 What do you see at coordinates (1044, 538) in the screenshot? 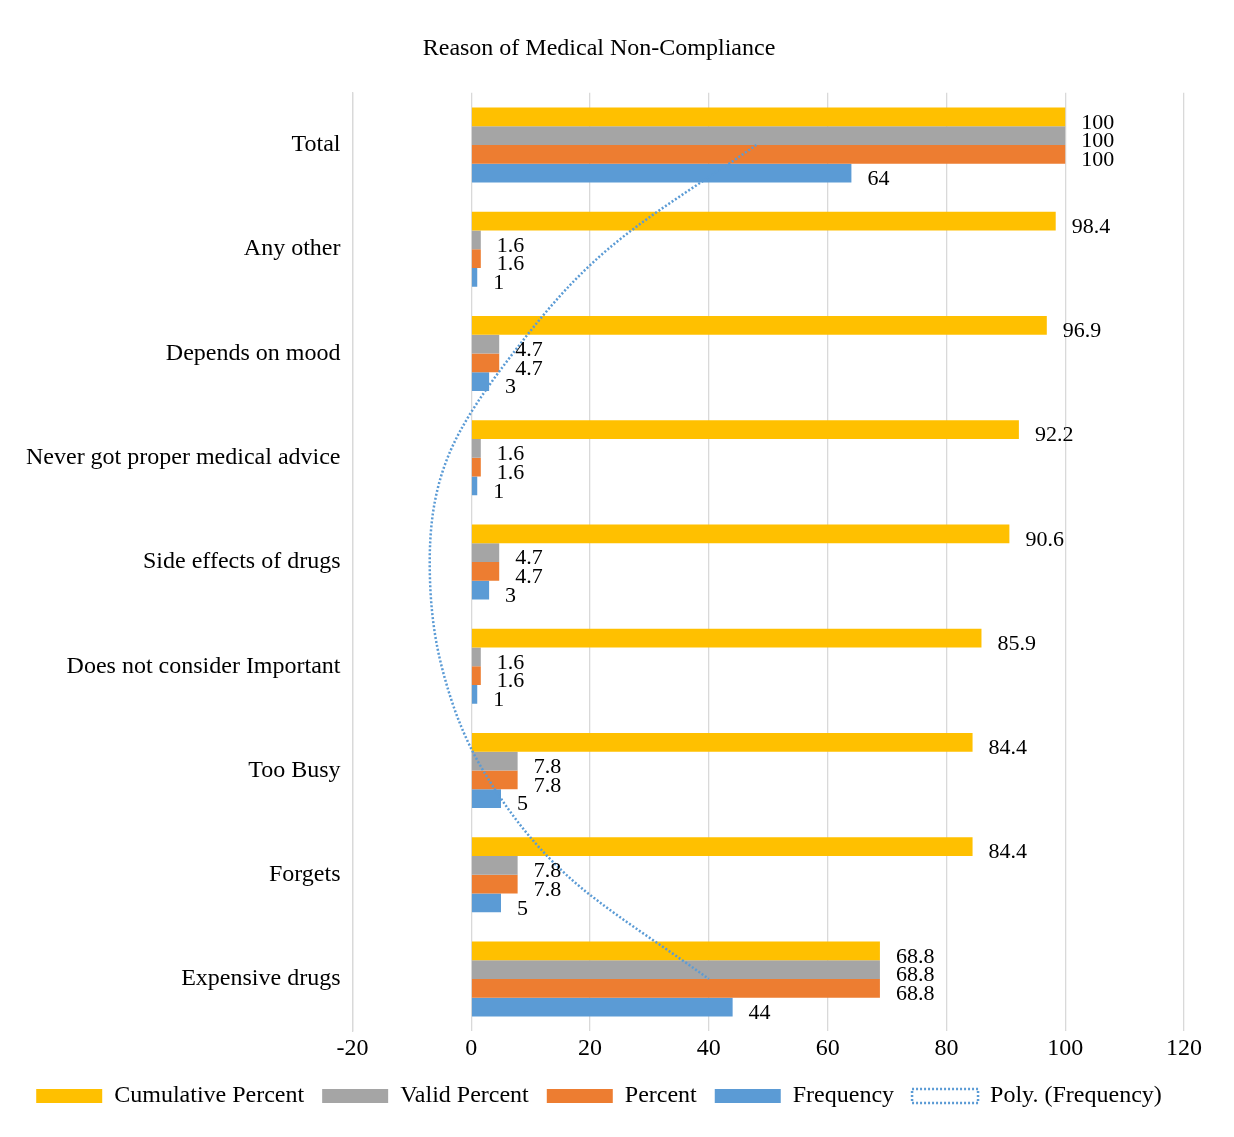
I see `data-label: 90.6` at bounding box center [1044, 538].